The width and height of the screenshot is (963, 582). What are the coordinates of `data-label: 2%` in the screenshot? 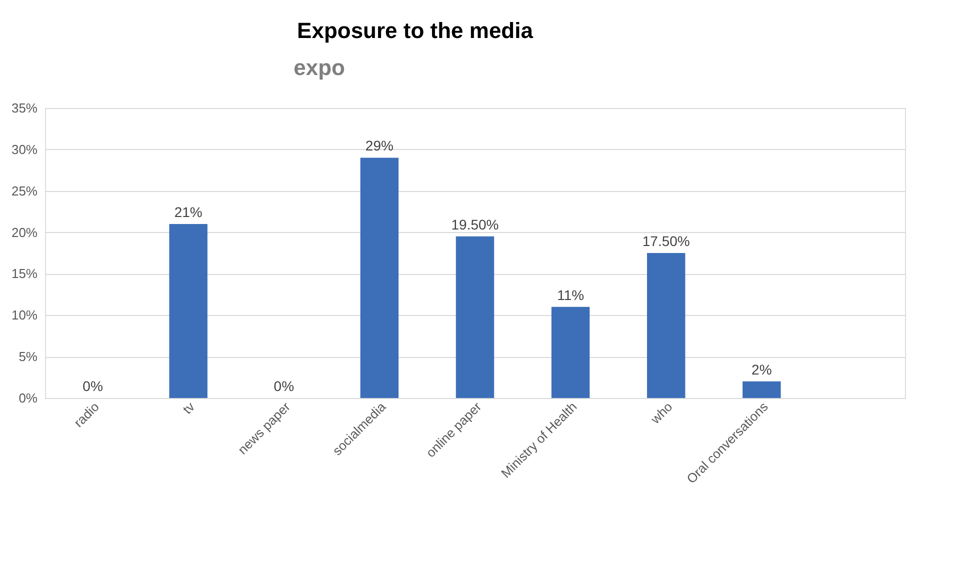 It's located at (762, 369).